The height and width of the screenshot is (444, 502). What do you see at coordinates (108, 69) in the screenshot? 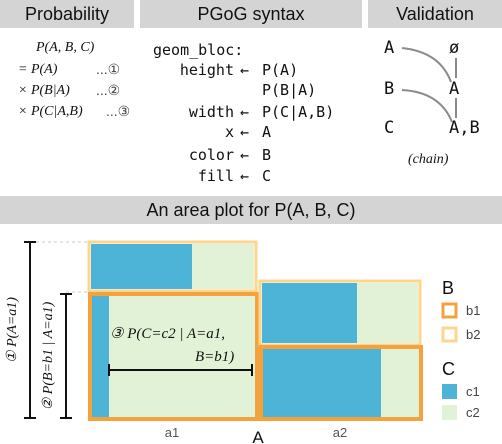
I see `prob-marker-1: ...①` at bounding box center [108, 69].